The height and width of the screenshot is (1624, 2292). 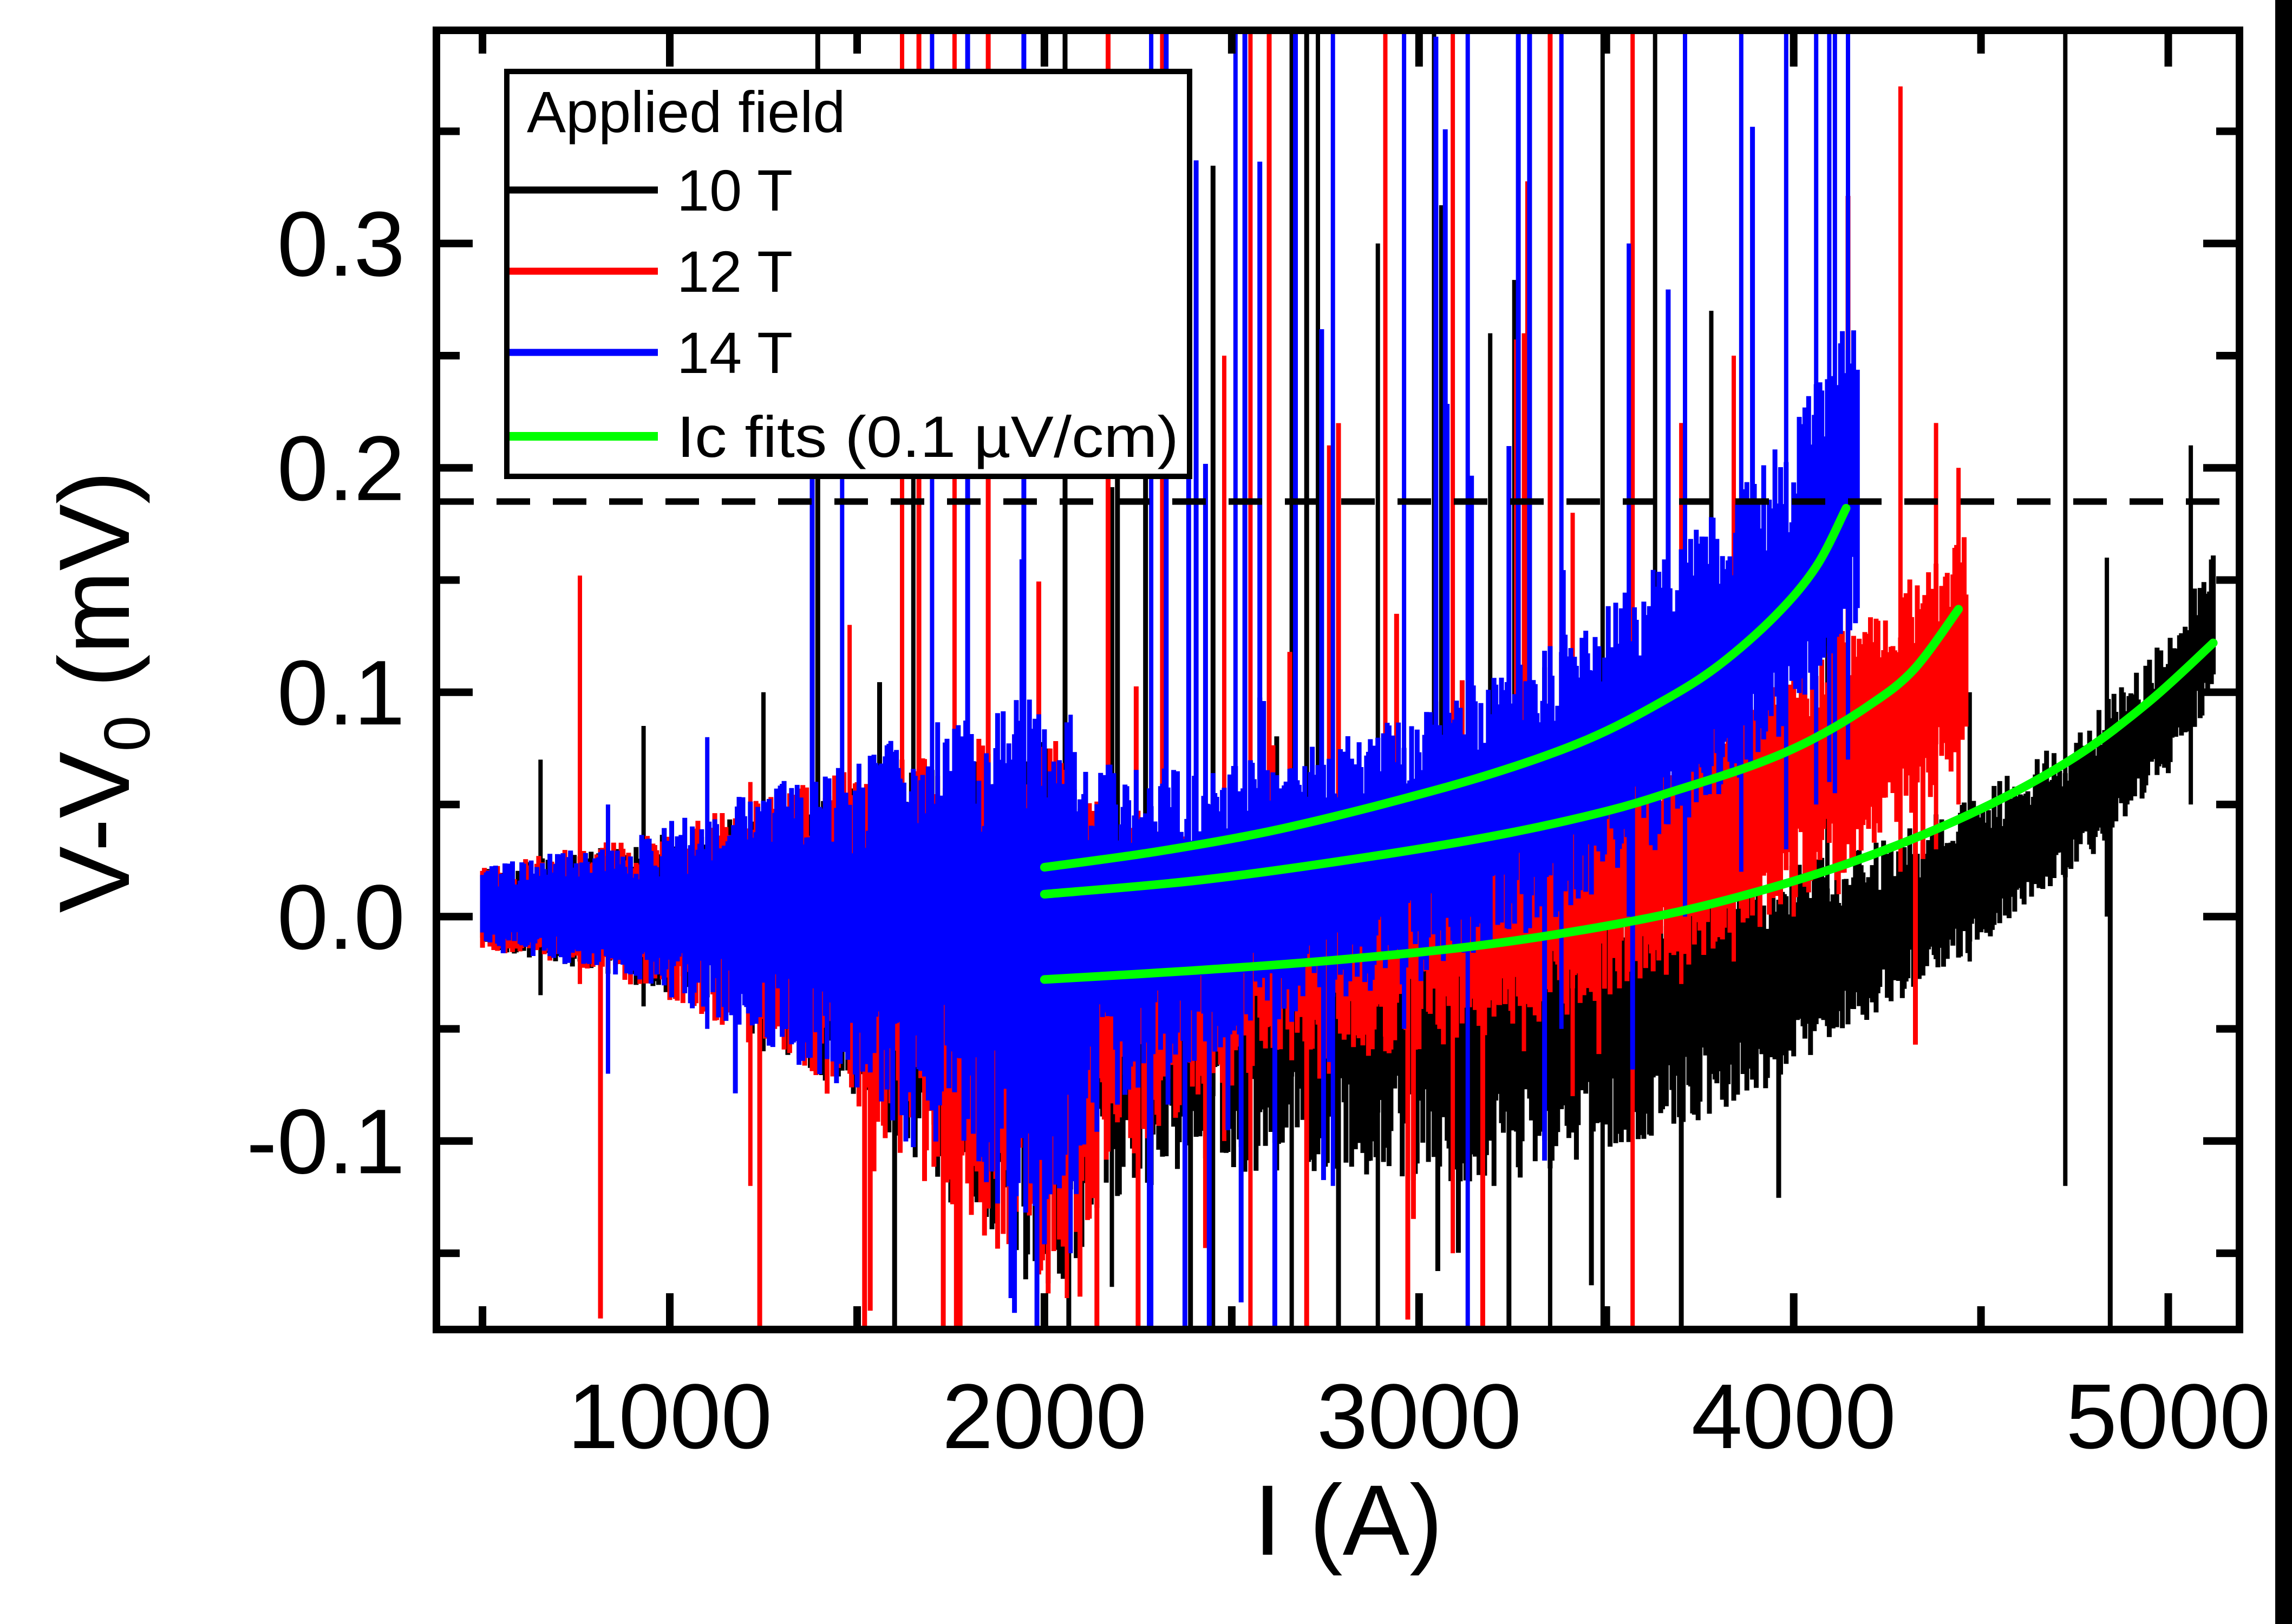 I want to click on x-tick-label: 5000, so click(x=2168, y=1417).